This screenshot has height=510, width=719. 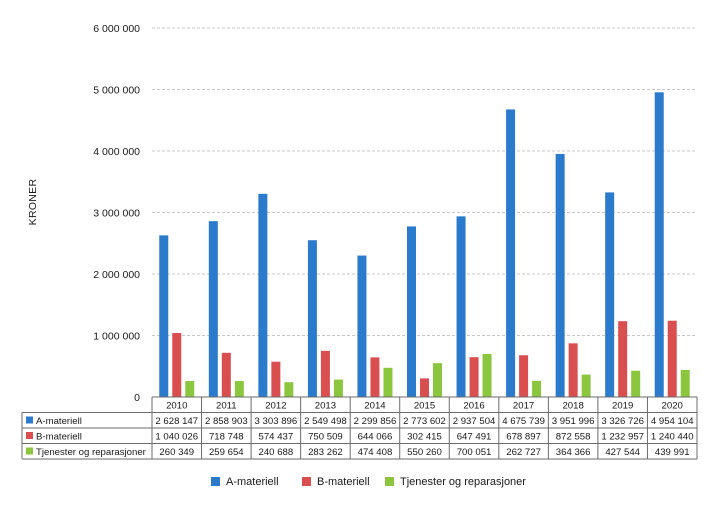 I want to click on data-label: 678 897, so click(x=523, y=437).